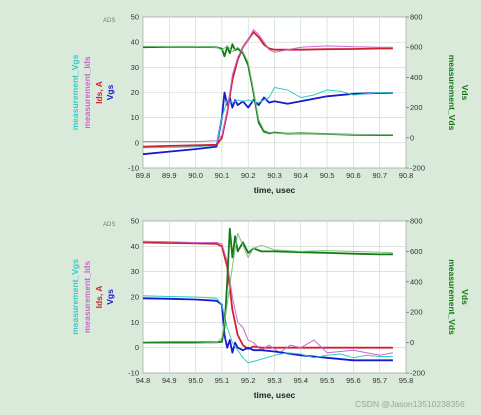 Image resolution: width=481 pixels, height=415 pixels. I want to click on x-tick-label: 95.7, so click(379, 380).